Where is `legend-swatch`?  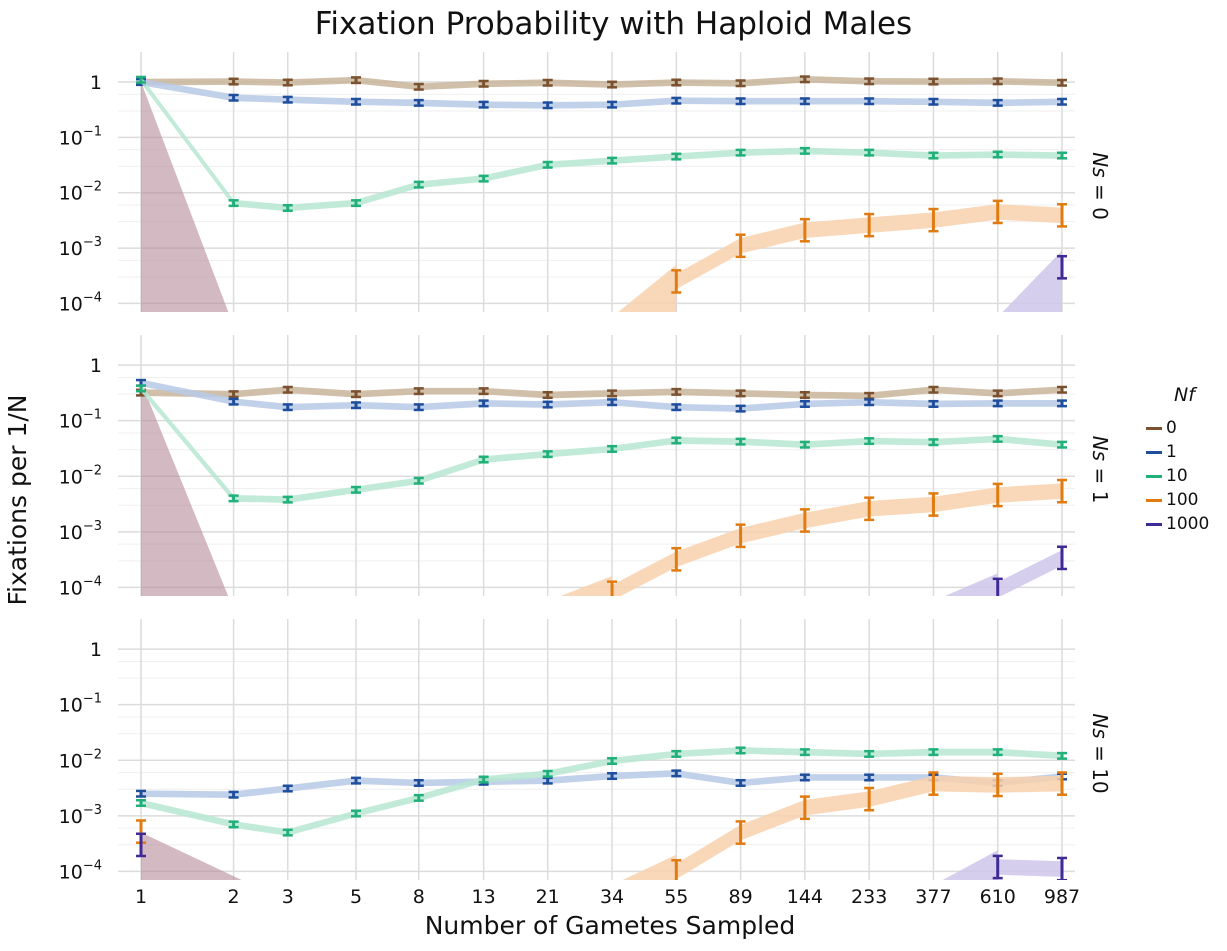 legend-swatch is located at coordinates (1154, 500).